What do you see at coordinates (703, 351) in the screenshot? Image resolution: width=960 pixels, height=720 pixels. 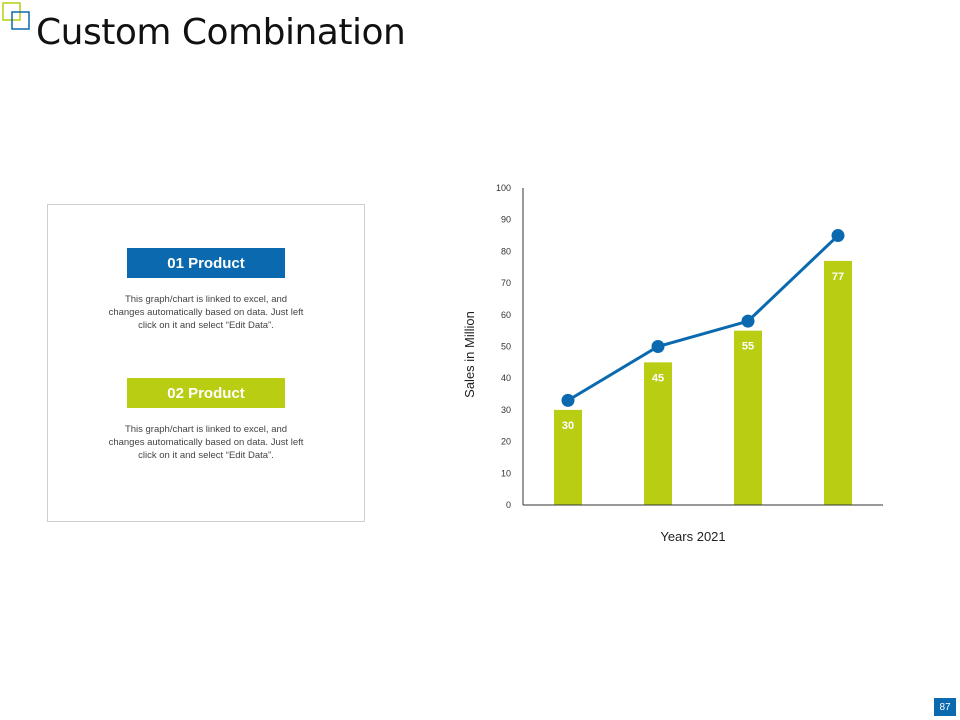 I see `bar-data-labels: 30 45 55 77` at bounding box center [703, 351].